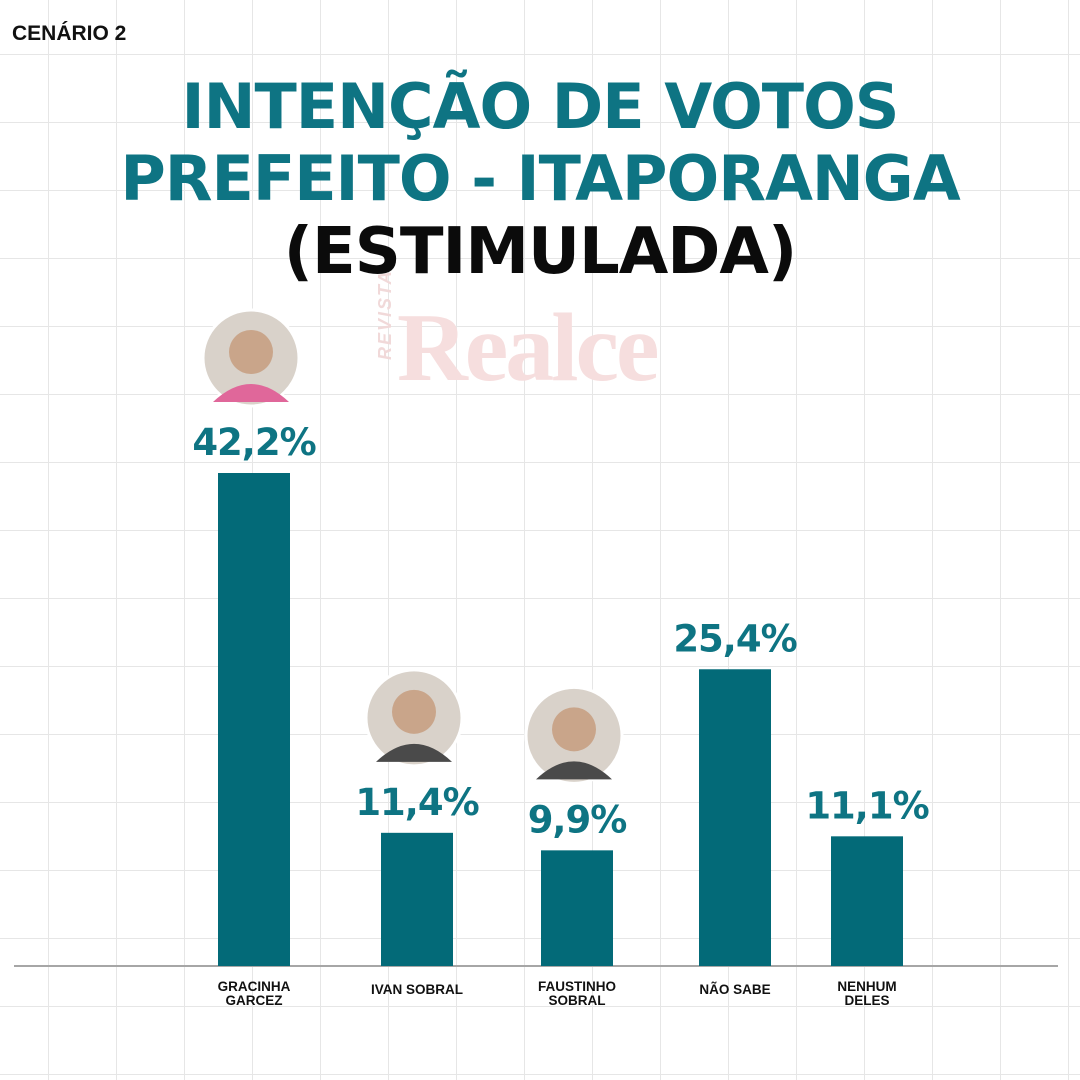  I want to click on chart-title-line-1: INTENÇÃO DE VOTOS, so click(540, 106).